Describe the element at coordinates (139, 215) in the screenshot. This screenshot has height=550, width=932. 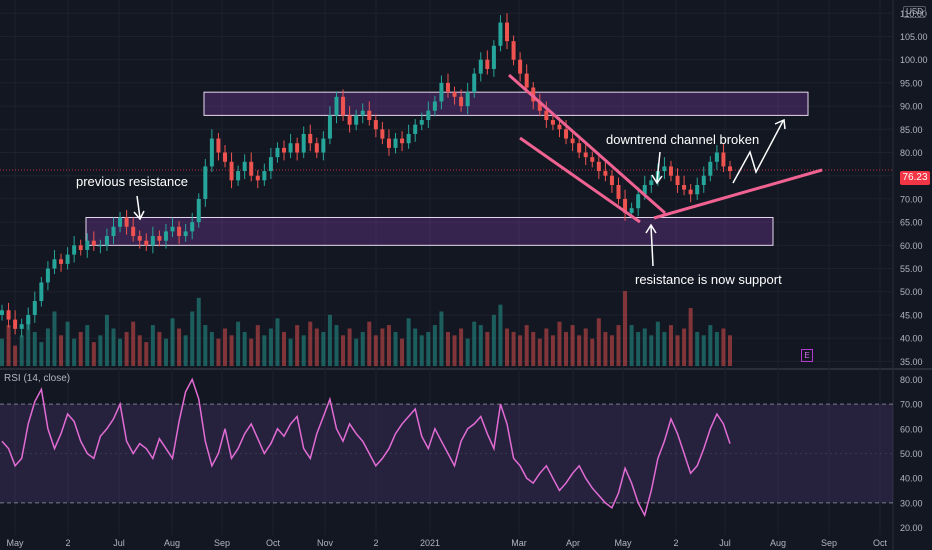
I see `arrowhead-previous-resistance` at that location.